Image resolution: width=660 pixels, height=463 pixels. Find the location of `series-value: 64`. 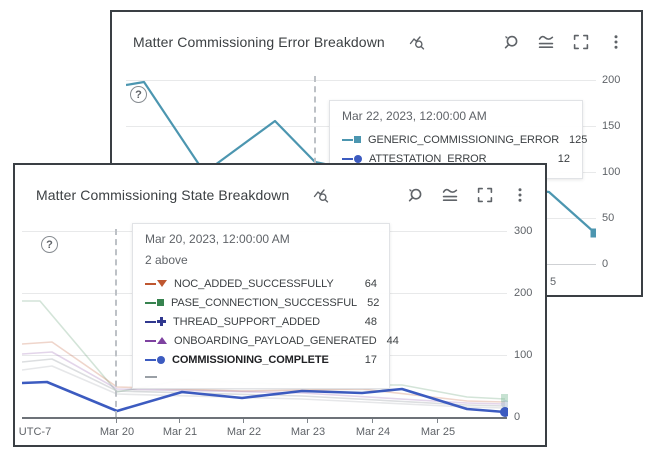

series-value: 64 is located at coordinates (370, 283).